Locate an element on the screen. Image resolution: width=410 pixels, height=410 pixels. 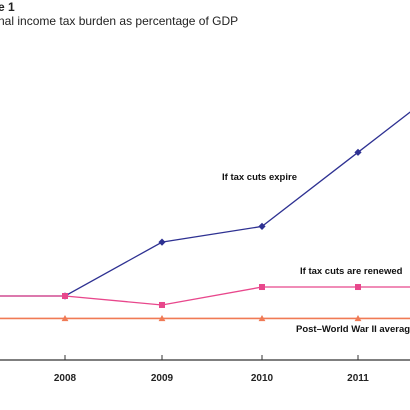
data-point-tax-cuts-expire-2011 is located at coordinates (358, 152).